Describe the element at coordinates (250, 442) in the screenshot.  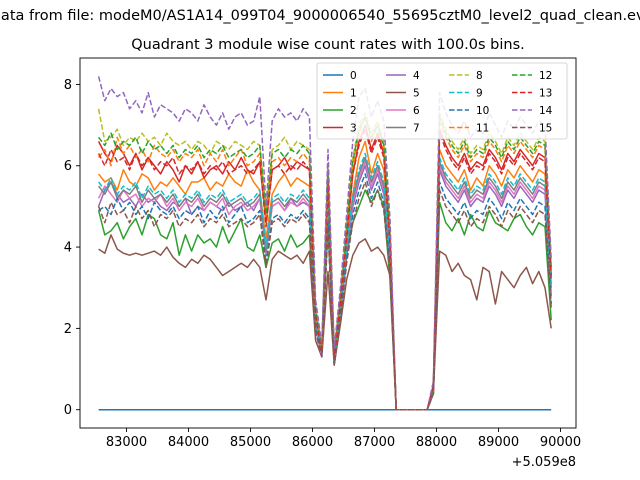
I see `x-tick-label: 85000` at that location.